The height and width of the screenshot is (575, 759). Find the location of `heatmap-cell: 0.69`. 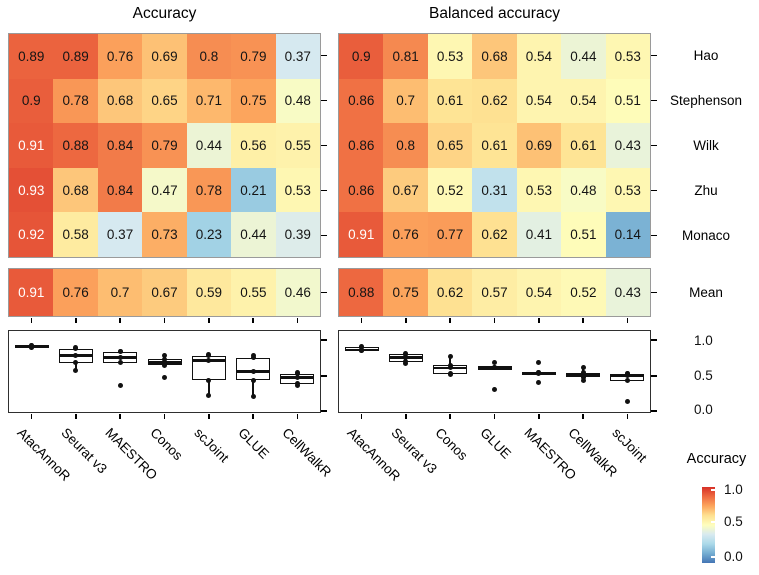

heatmap-cell: 0.69 is located at coordinates (164, 56).